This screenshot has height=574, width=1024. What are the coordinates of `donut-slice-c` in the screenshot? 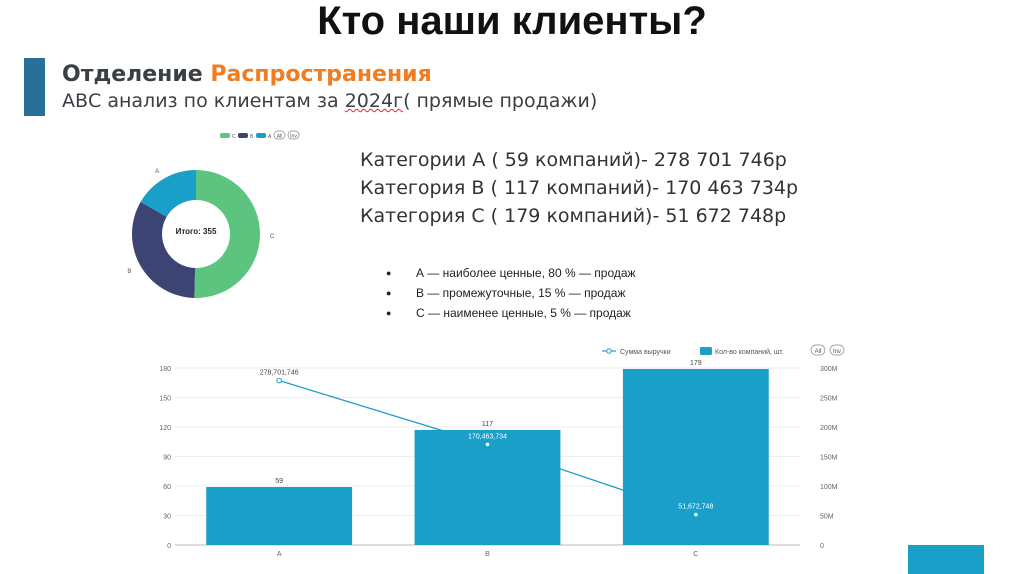 It's located at (227, 234).